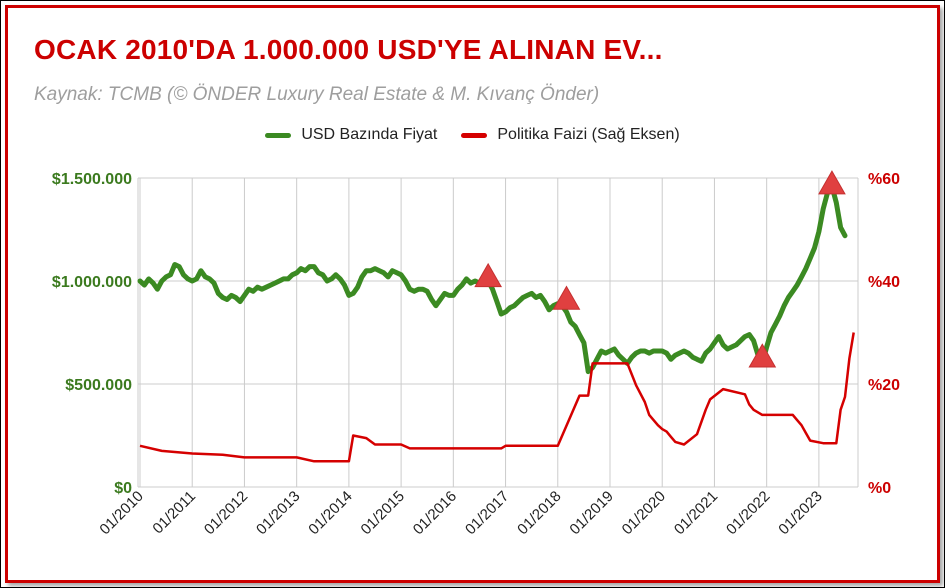 The height and width of the screenshot is (588, 945). Describe the element at coordinates (748, 513) in the screenshot. I see `x-tick-label: 01/2022` at that location.